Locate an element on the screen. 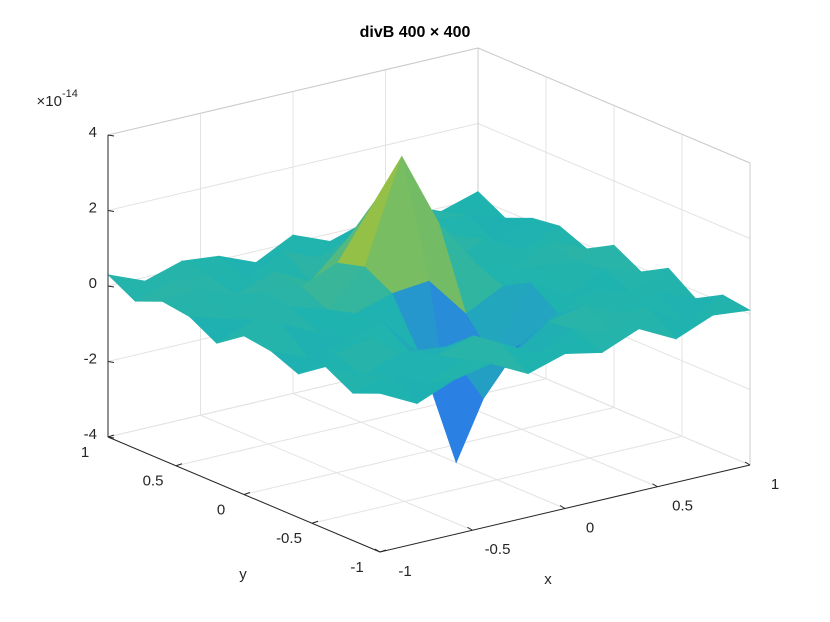 The height and width of the screenshot is (622, 830). z-tick-label: -4 is located at coordinates (90, 434).